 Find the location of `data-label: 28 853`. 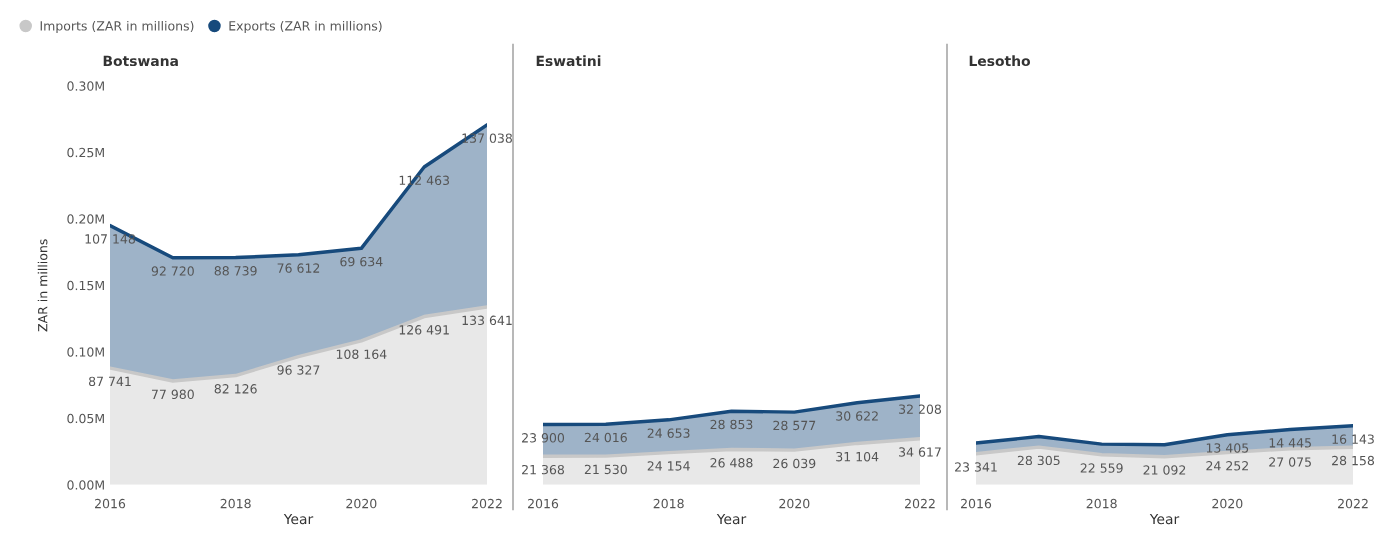

data-label: 28 853 is located at coordinates (731, 424).